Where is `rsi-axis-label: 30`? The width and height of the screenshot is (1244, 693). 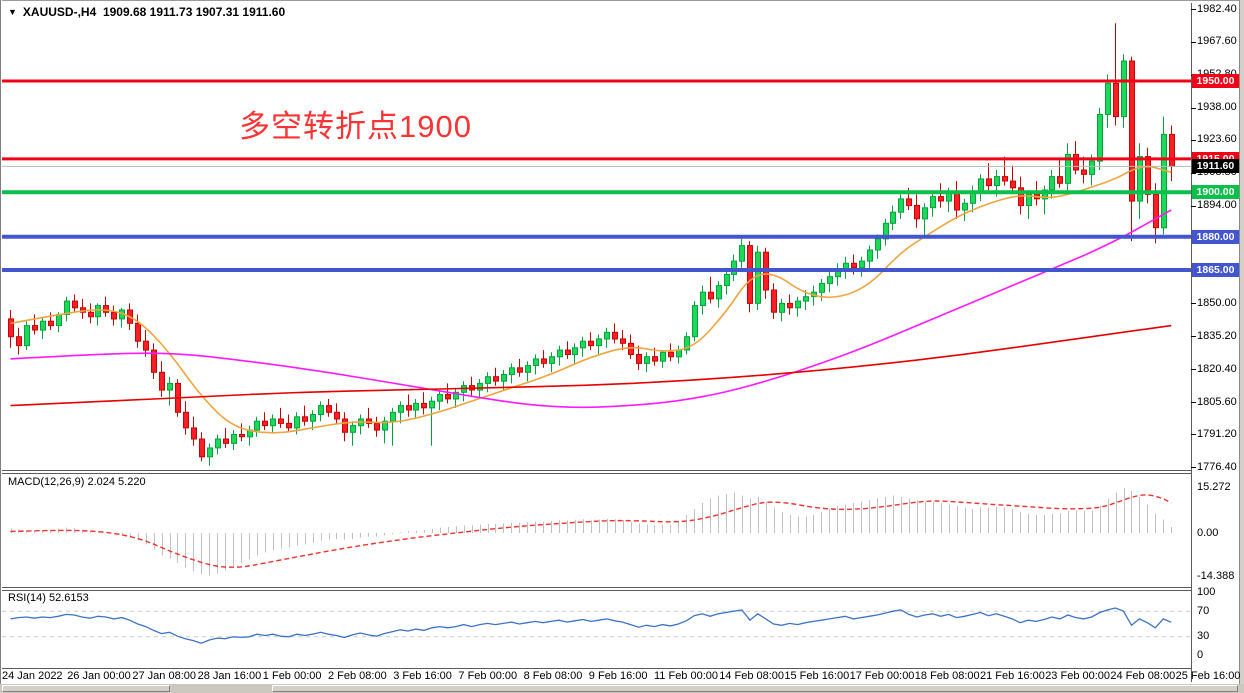
rsi-axis-label: 30 is located at coordinates (1203, 636).